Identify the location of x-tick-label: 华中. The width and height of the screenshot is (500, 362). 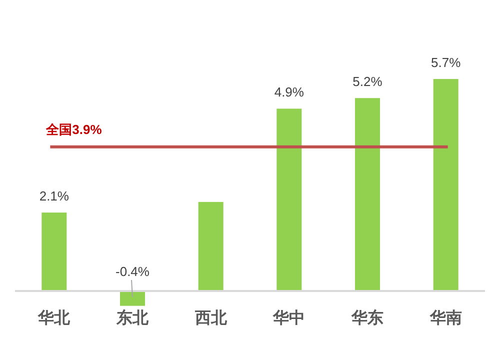
(289, 318).